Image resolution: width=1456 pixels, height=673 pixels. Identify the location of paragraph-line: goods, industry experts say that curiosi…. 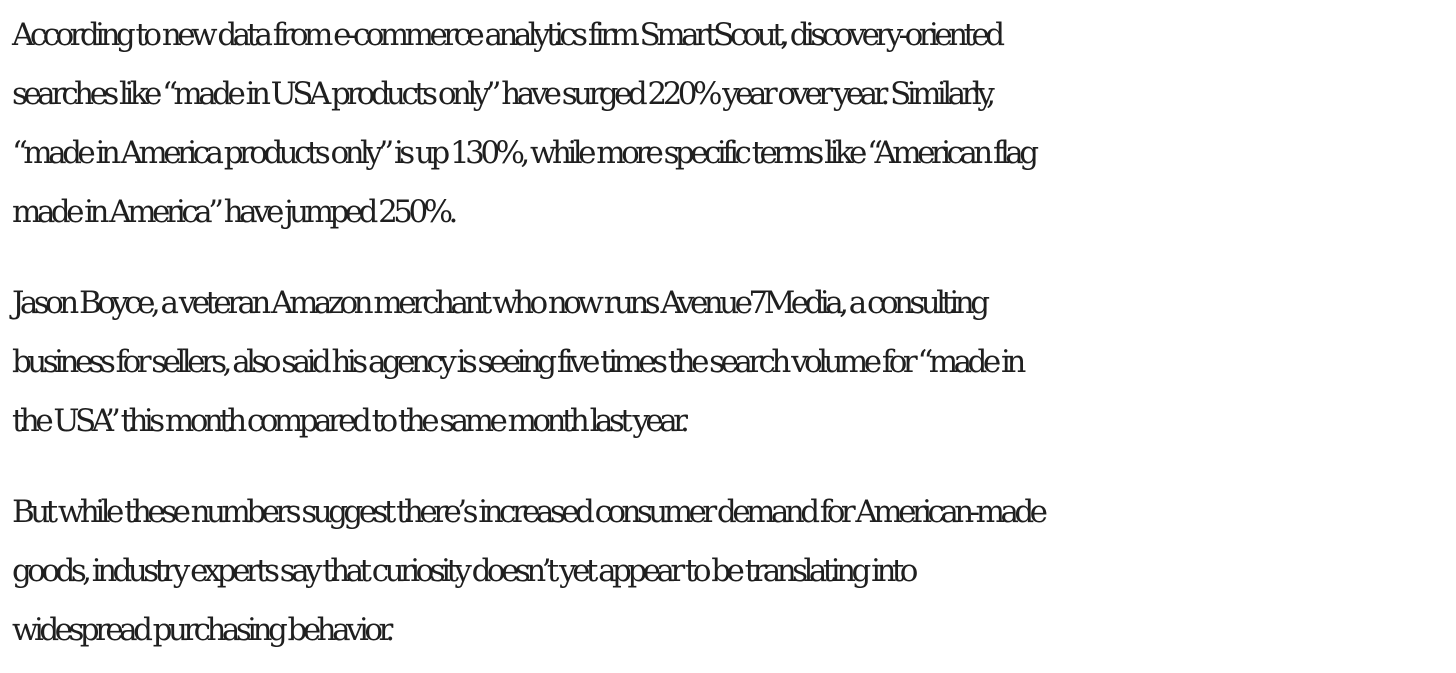
(465, 571).